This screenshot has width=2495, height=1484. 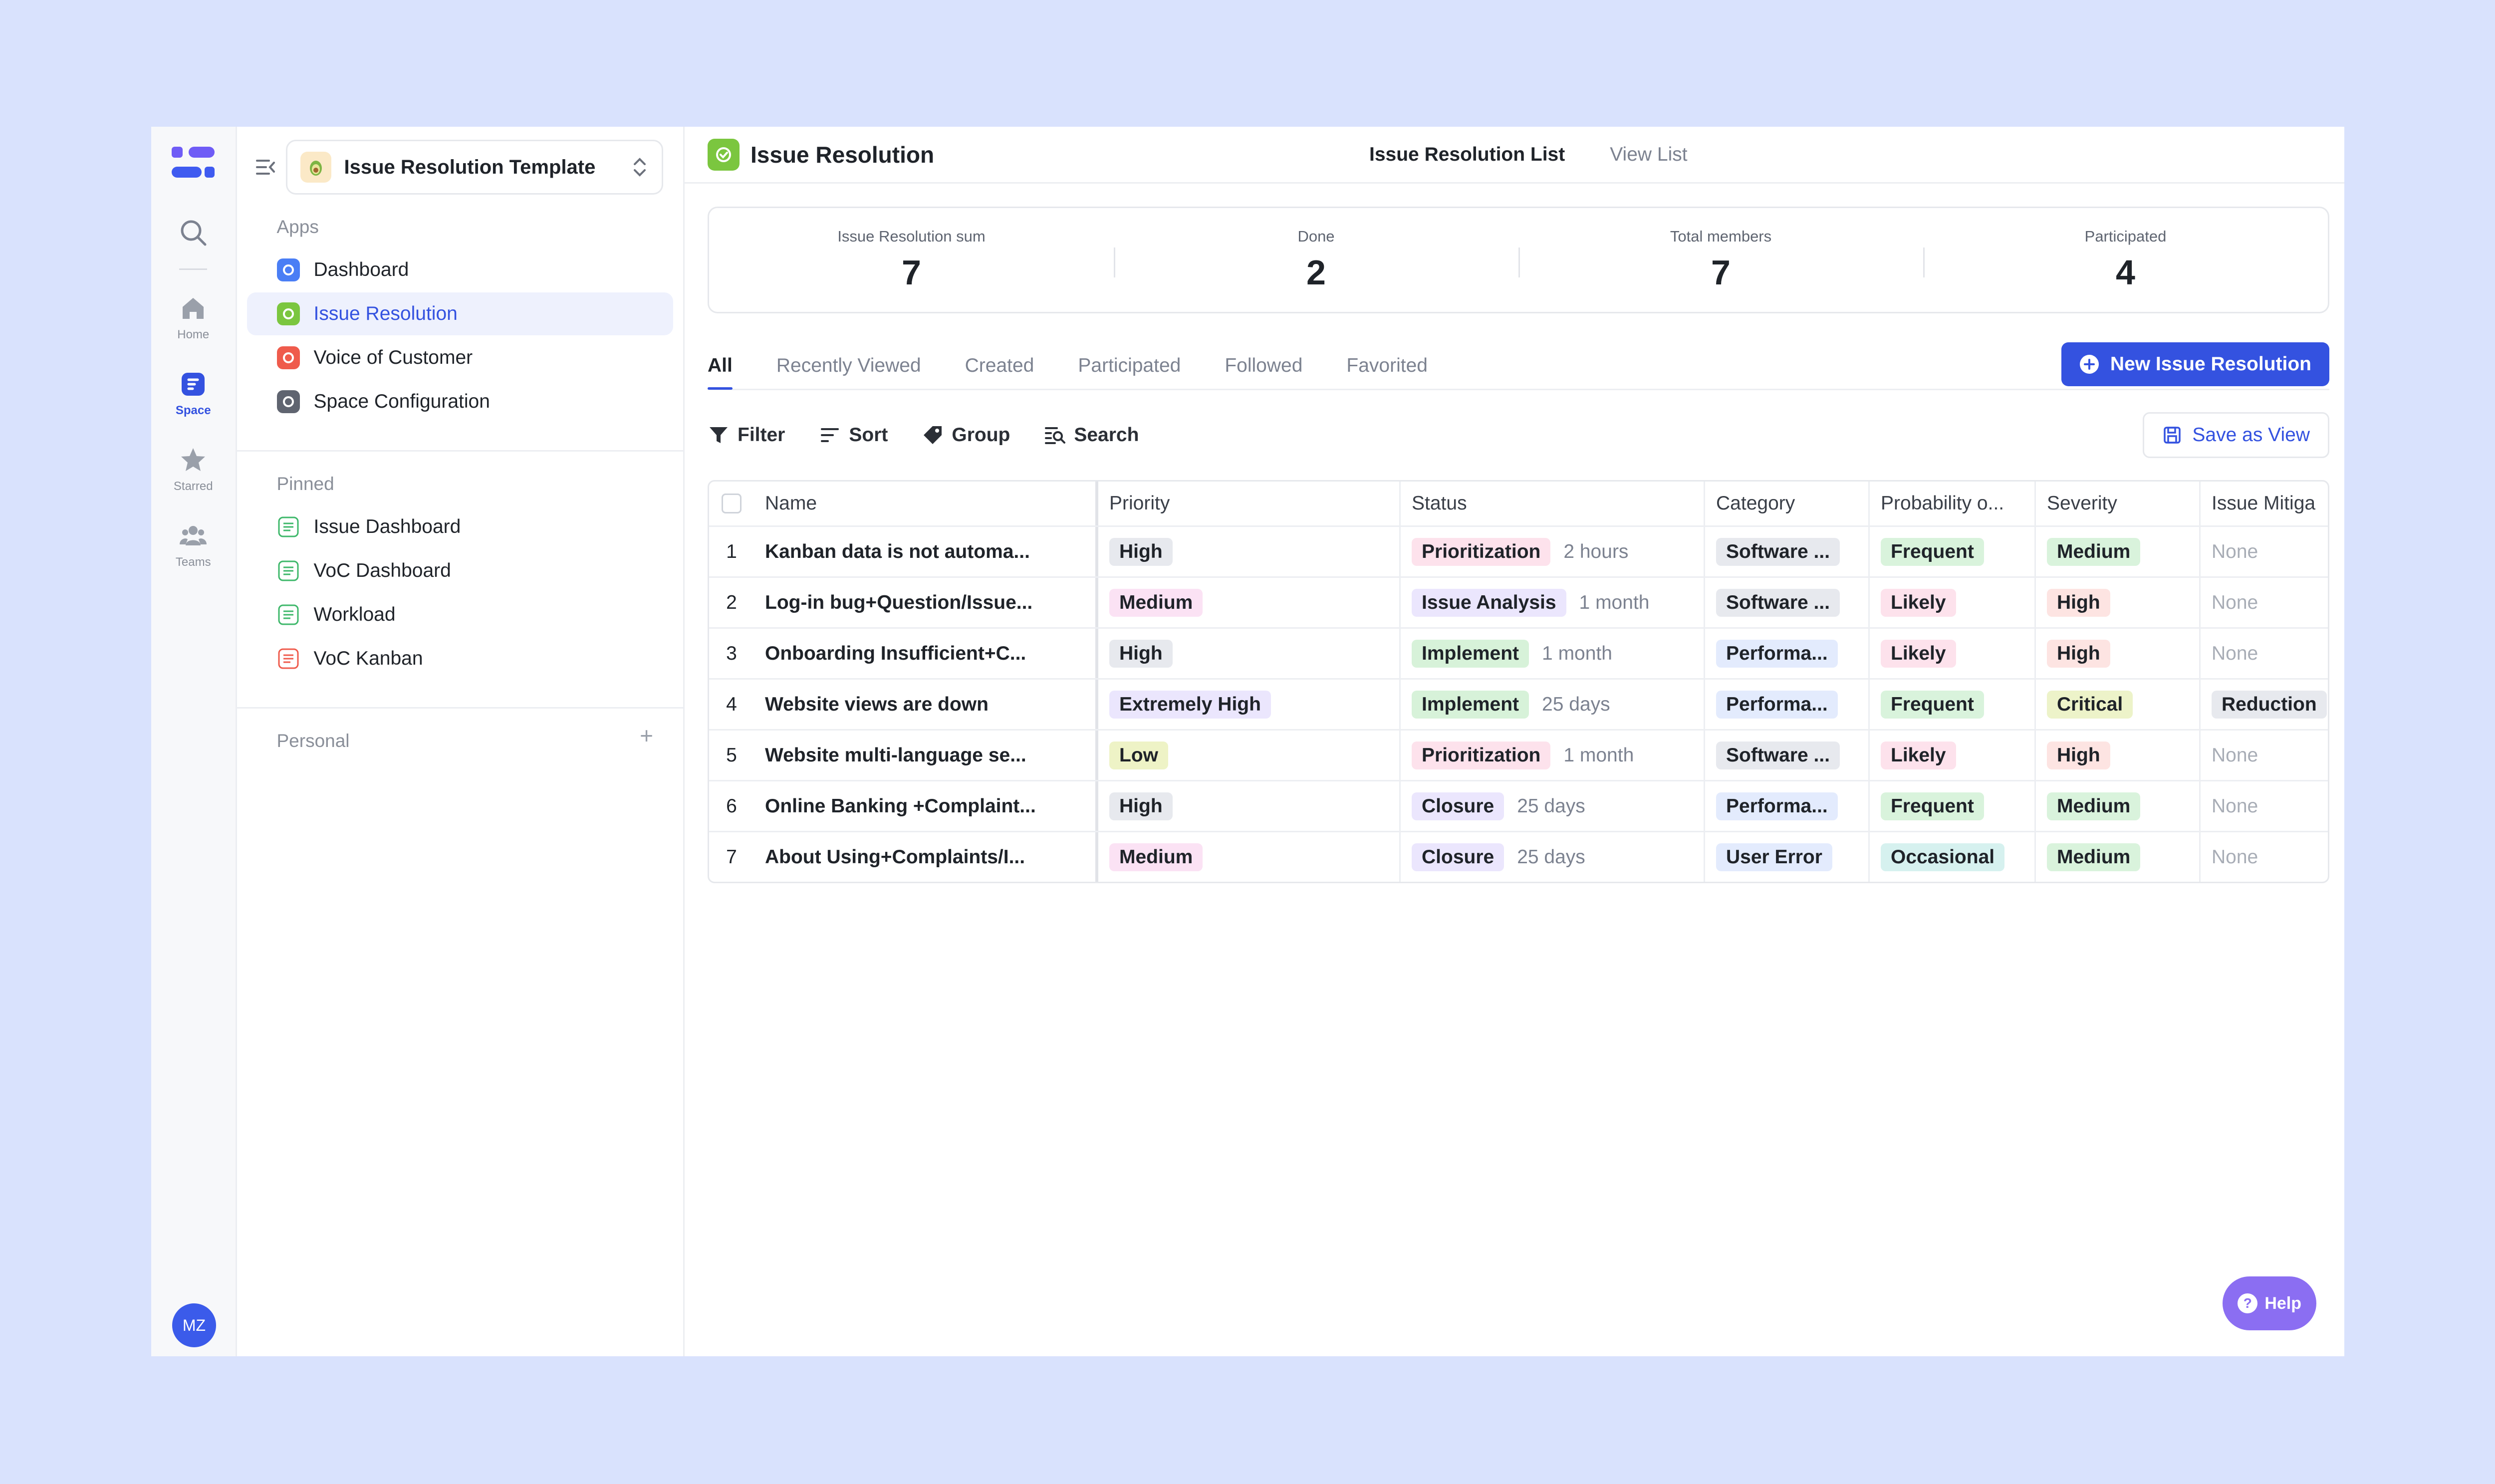 What do you see at coordinates (999, 365) in the screenshot?
I see `tab-created: Created` at bounding box center [999, 365].